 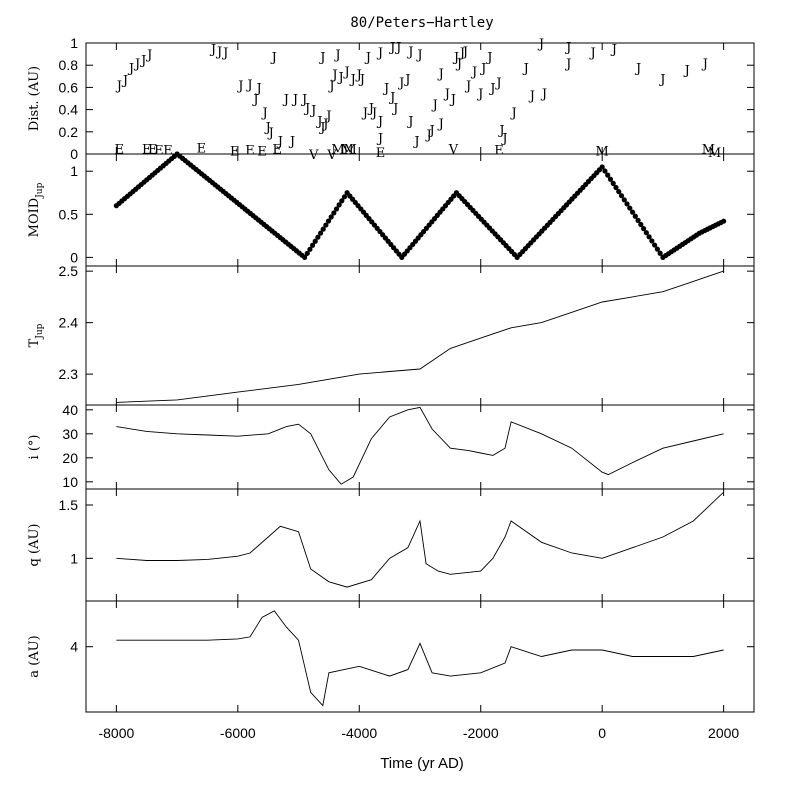 What do you see at coordinates (40, 331) in the screenshot?
I see `y-axis-label-sub: Jup` at bounding box center [40, 331].